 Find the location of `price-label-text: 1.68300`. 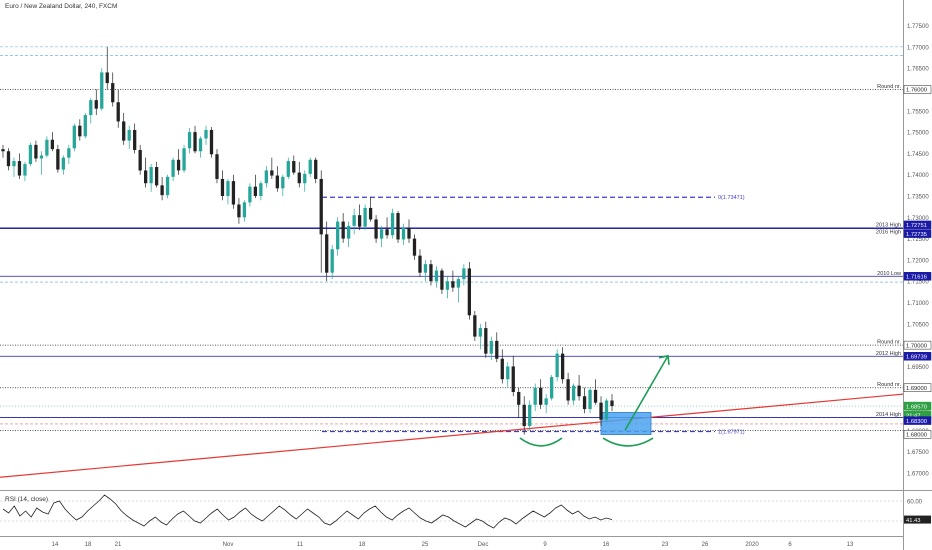

price-label-text: 1.68300 is located at coordinates (916, 422).